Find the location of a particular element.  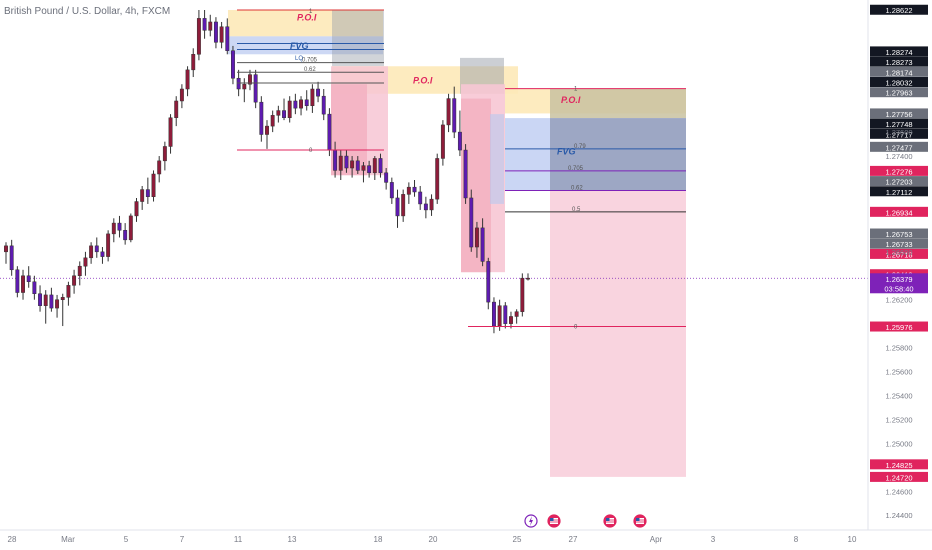

fib-label-0705-left: 0.705 is located at coordinates (310, 61).